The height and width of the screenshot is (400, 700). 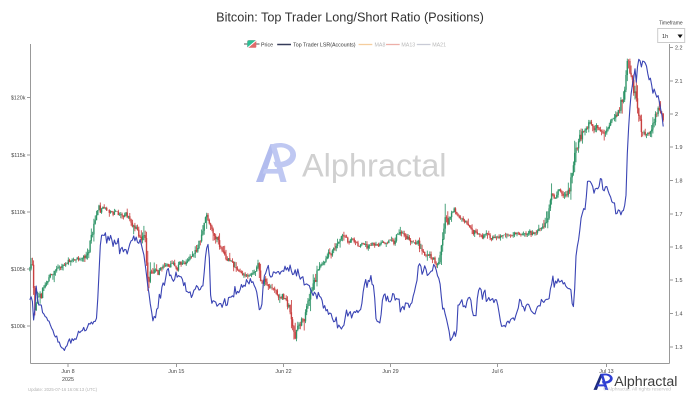 I want to click on svg-text:Update: 2025-07-16 16:06:13 (U: Update: 2025-07-16 16:06:13 (UTC), so click(x=63, y=389).